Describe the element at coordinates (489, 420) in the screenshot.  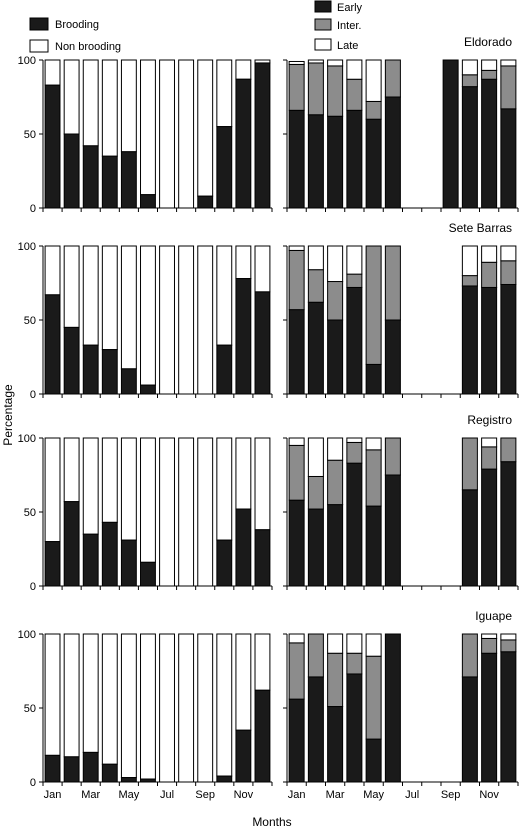
I see `site-label: Registro` at that location.